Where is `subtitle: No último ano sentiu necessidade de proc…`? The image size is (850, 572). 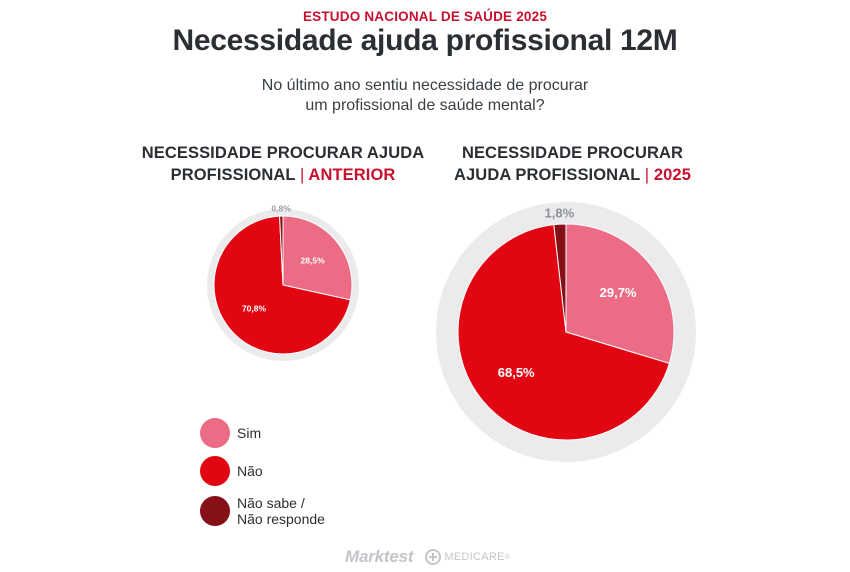 subtitle: No último ano sentiu necessidade de proc… is located at coordinates (425, 96).